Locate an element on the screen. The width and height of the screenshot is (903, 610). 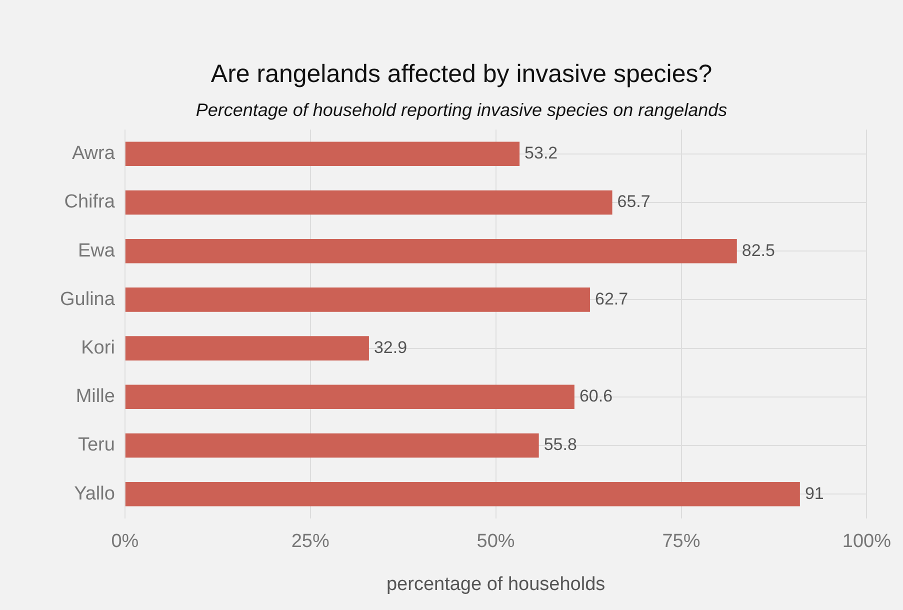
data-label: 32.9 is located at coordinates (391, 347).